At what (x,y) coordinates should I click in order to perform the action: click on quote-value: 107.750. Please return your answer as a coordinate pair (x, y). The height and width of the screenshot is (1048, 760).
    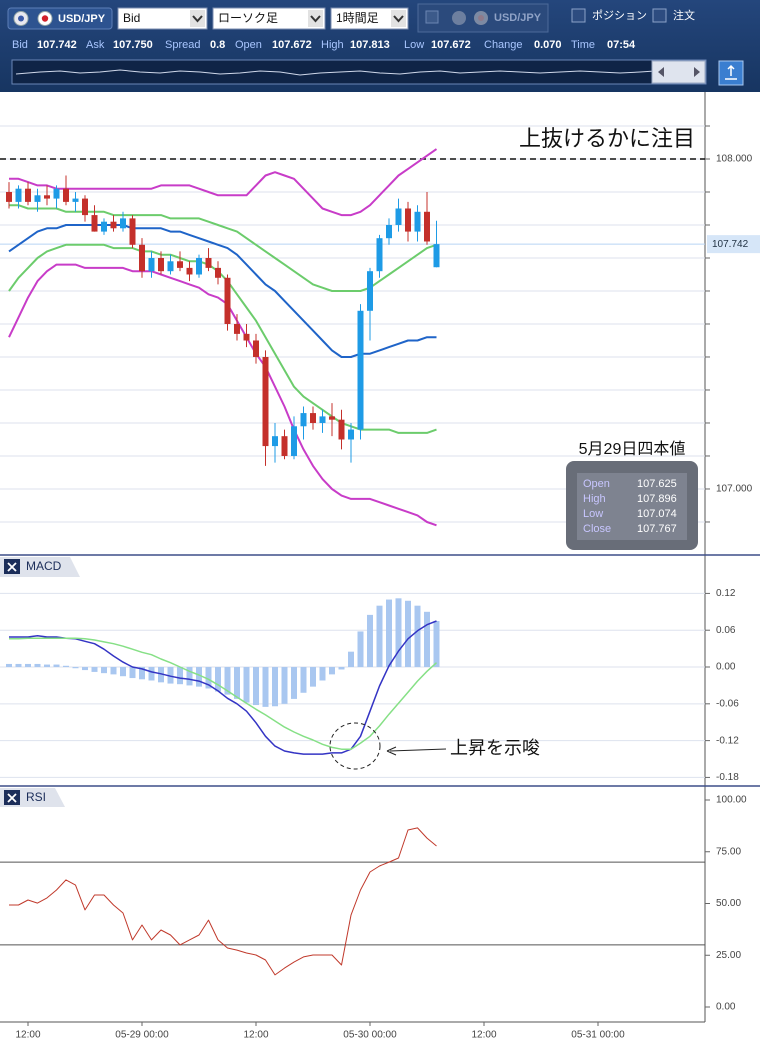
    Looking at the image, I should click on (133, 45).